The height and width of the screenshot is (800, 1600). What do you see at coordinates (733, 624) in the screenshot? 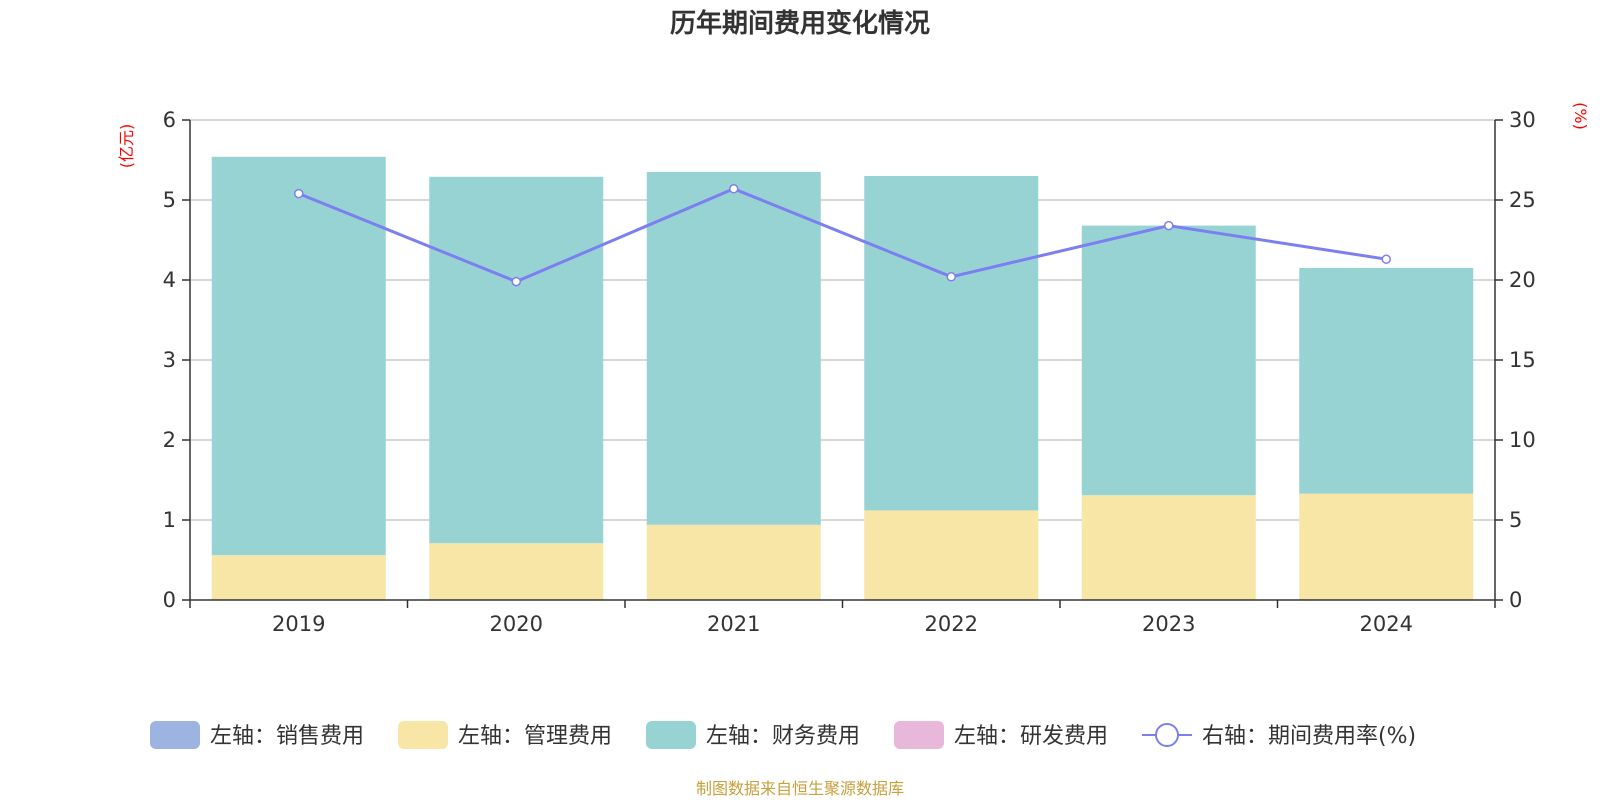
I see `x-tick-label: 2021` at bounding box center [733, 624].